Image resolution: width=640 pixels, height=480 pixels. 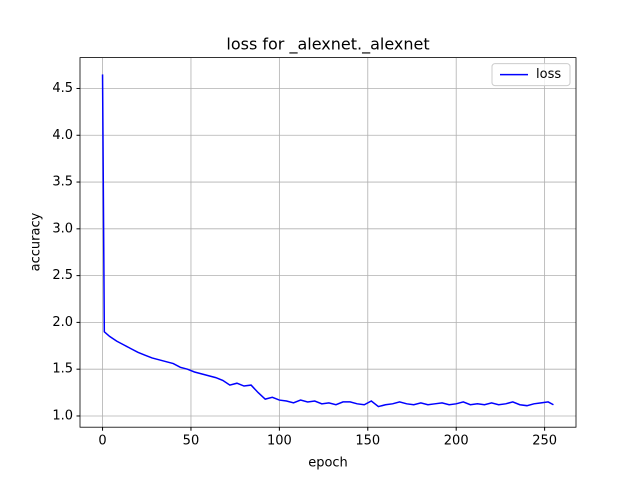 What do you see at coordinates (191, 441) in the screenshot?
I see `x-tick-label: 50` at bounding box center [191, 441].